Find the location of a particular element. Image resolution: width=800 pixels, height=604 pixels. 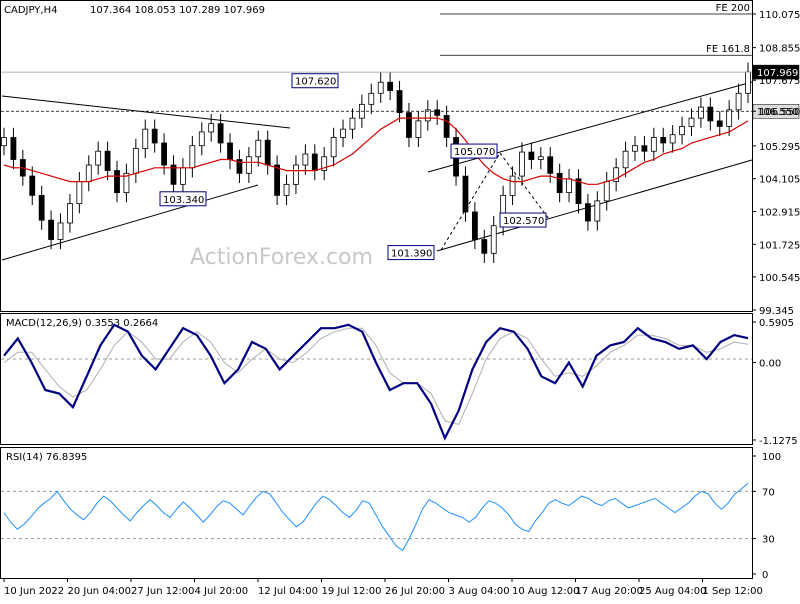

macd-axis-label: 0.00 is located at coordinates (770, 364).